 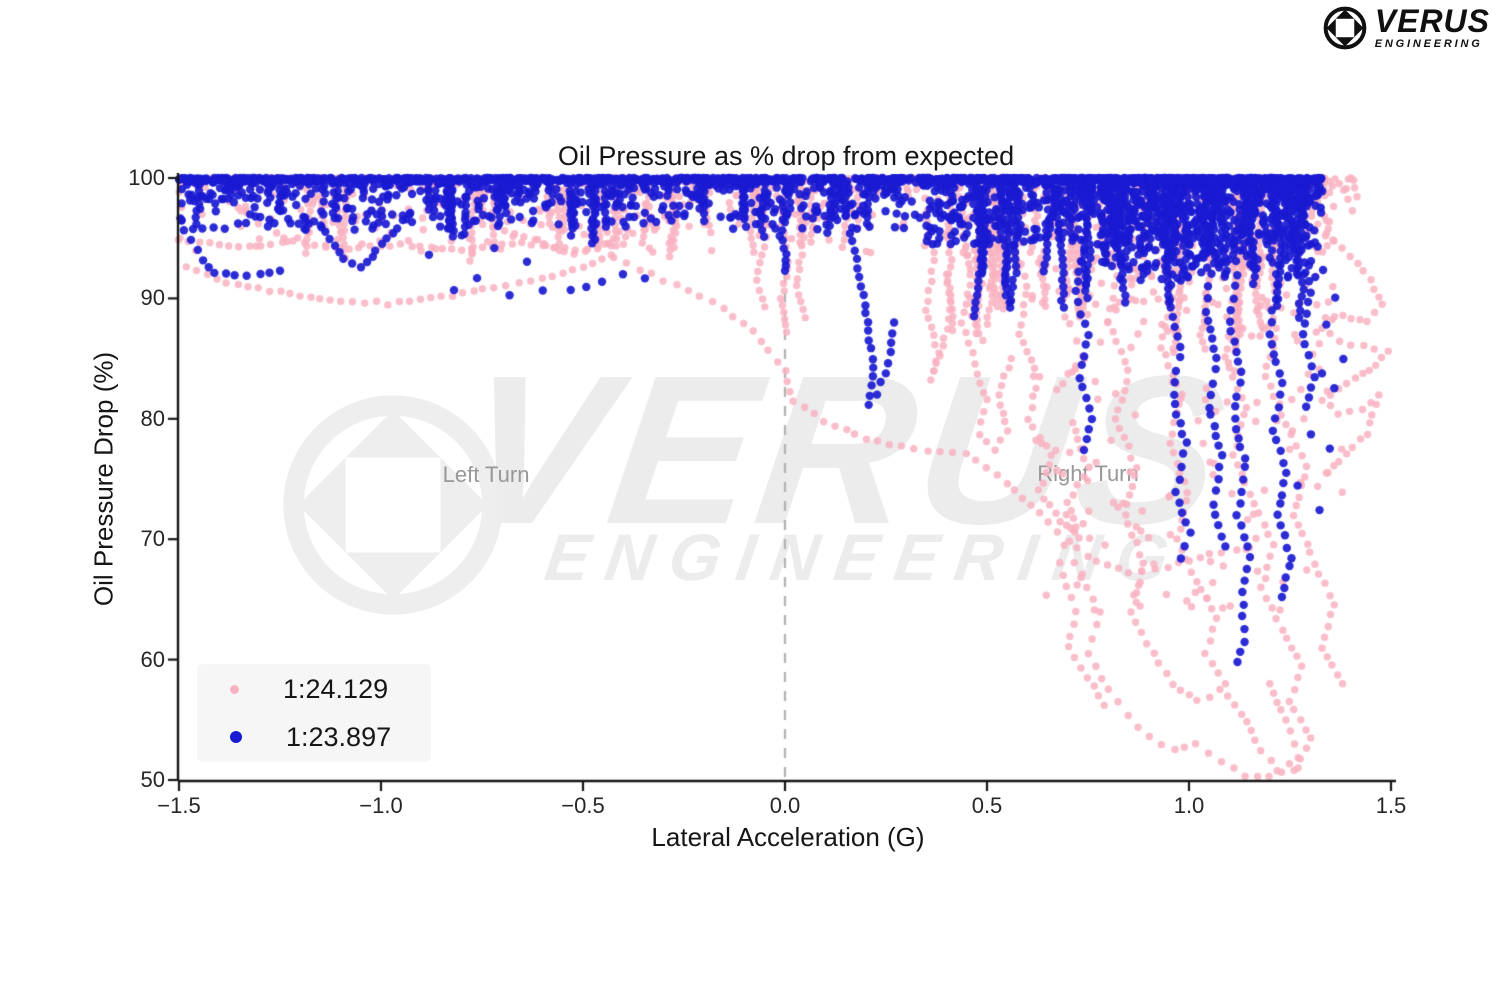 I want to click on brand-logo: VERUS ENGINEERING, so click(x=1406, y=27).